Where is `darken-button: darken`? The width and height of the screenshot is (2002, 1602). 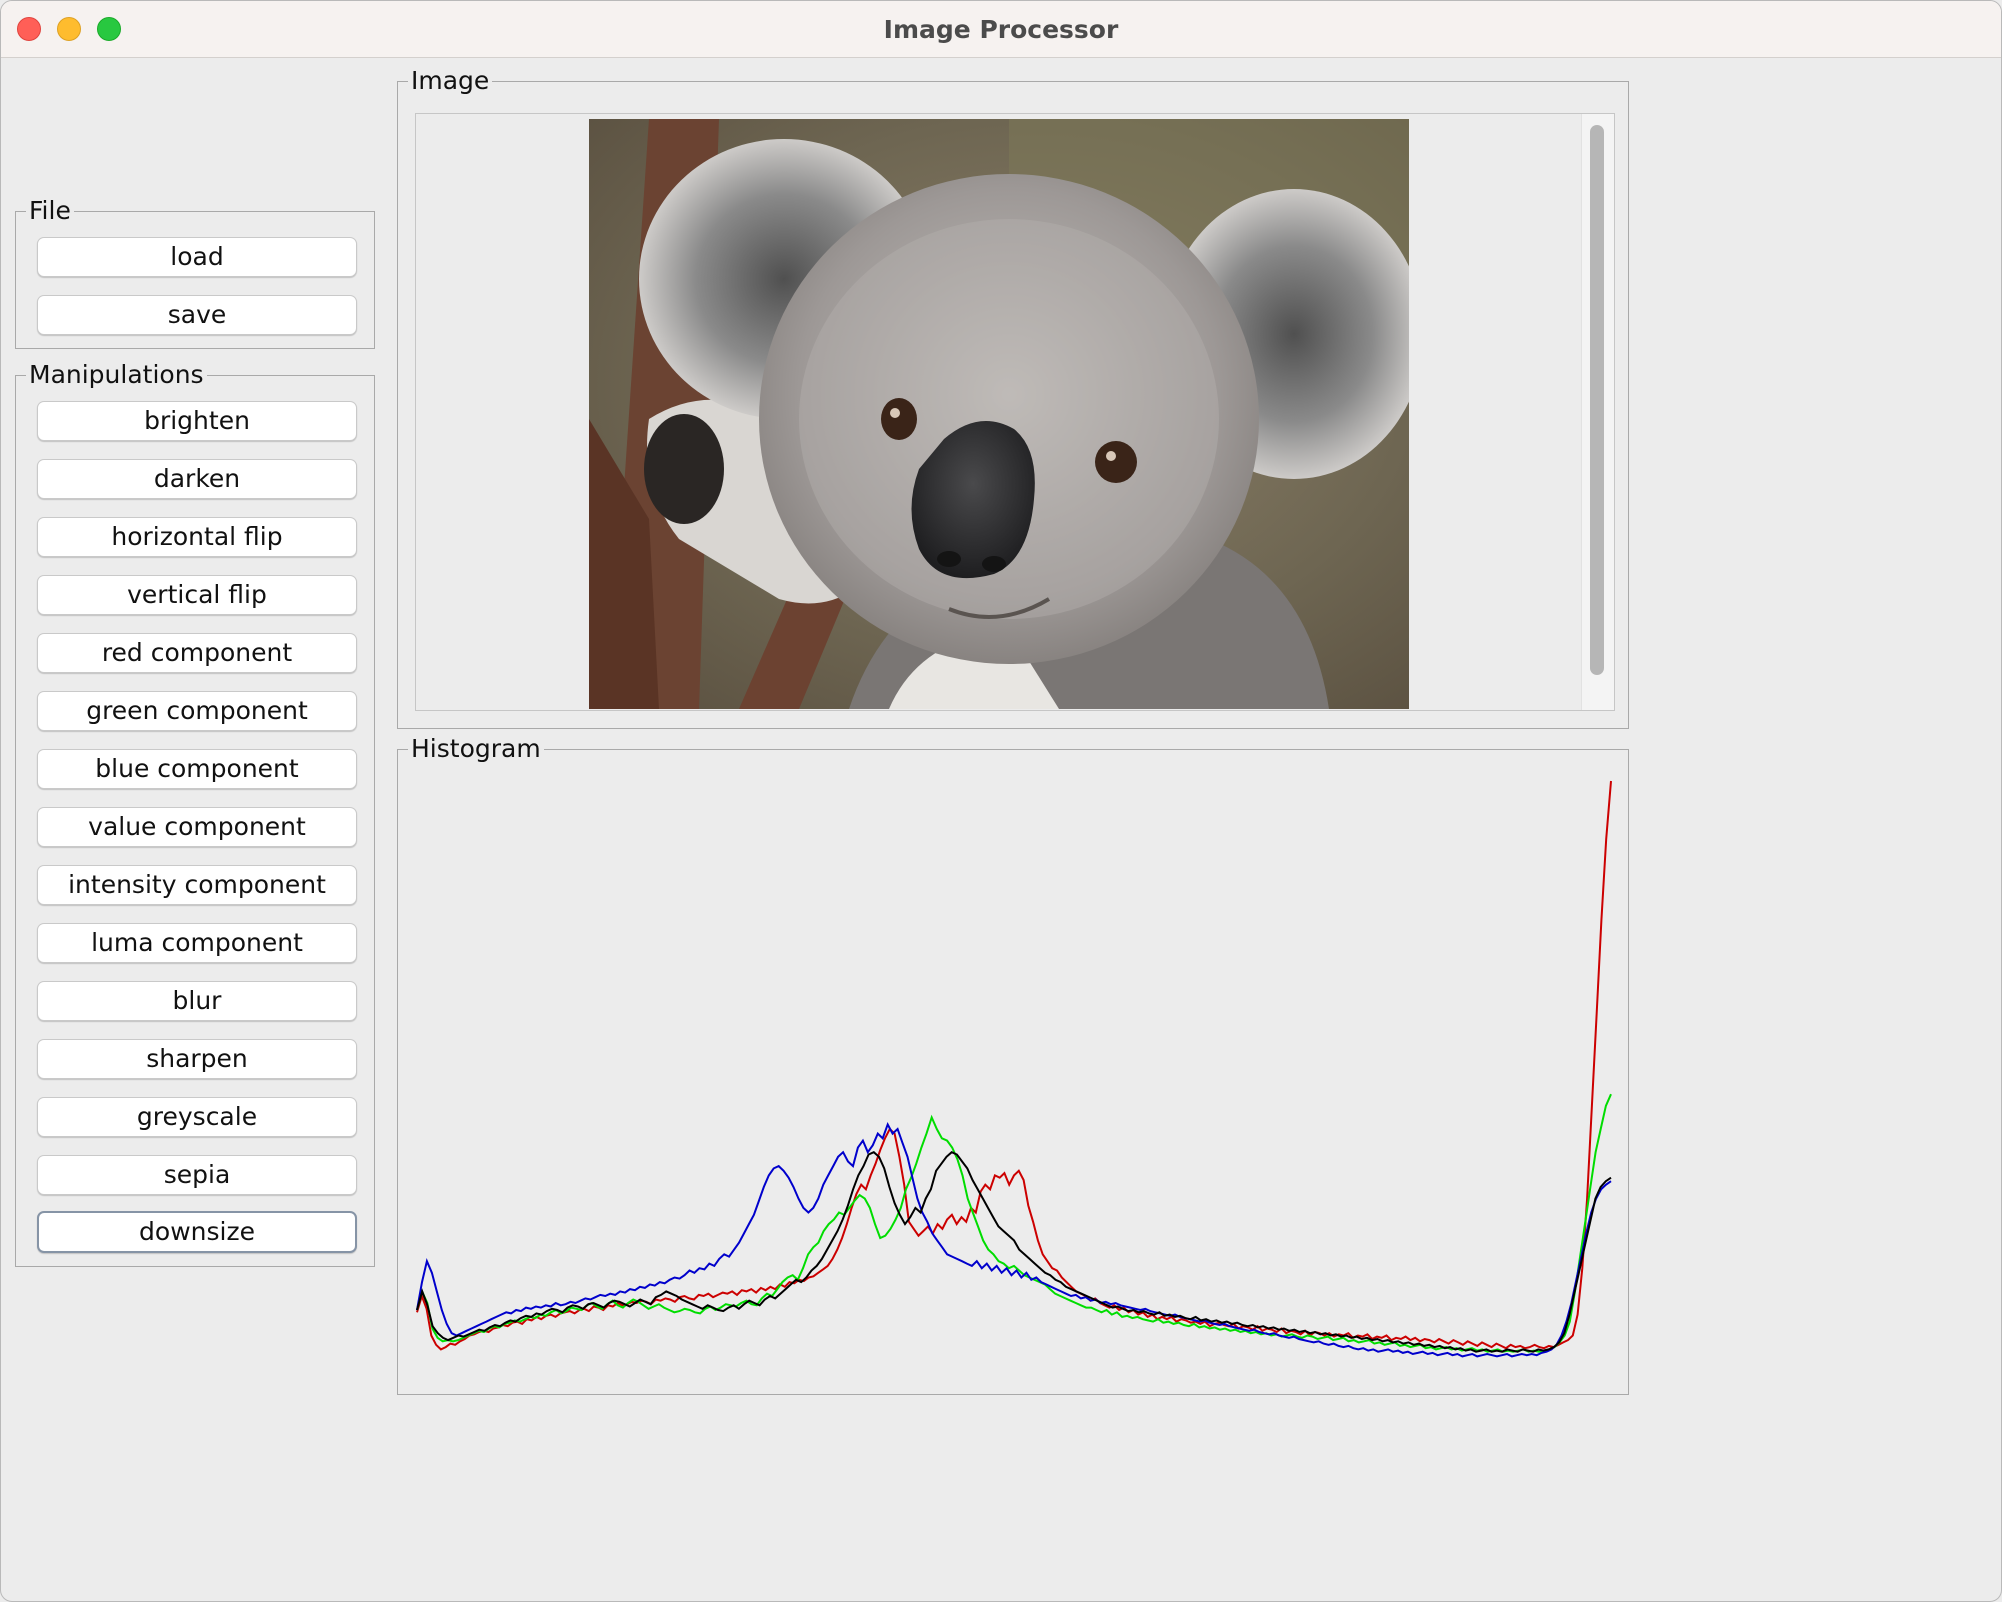 darken-button: darken is located at coordinates (197, 479).